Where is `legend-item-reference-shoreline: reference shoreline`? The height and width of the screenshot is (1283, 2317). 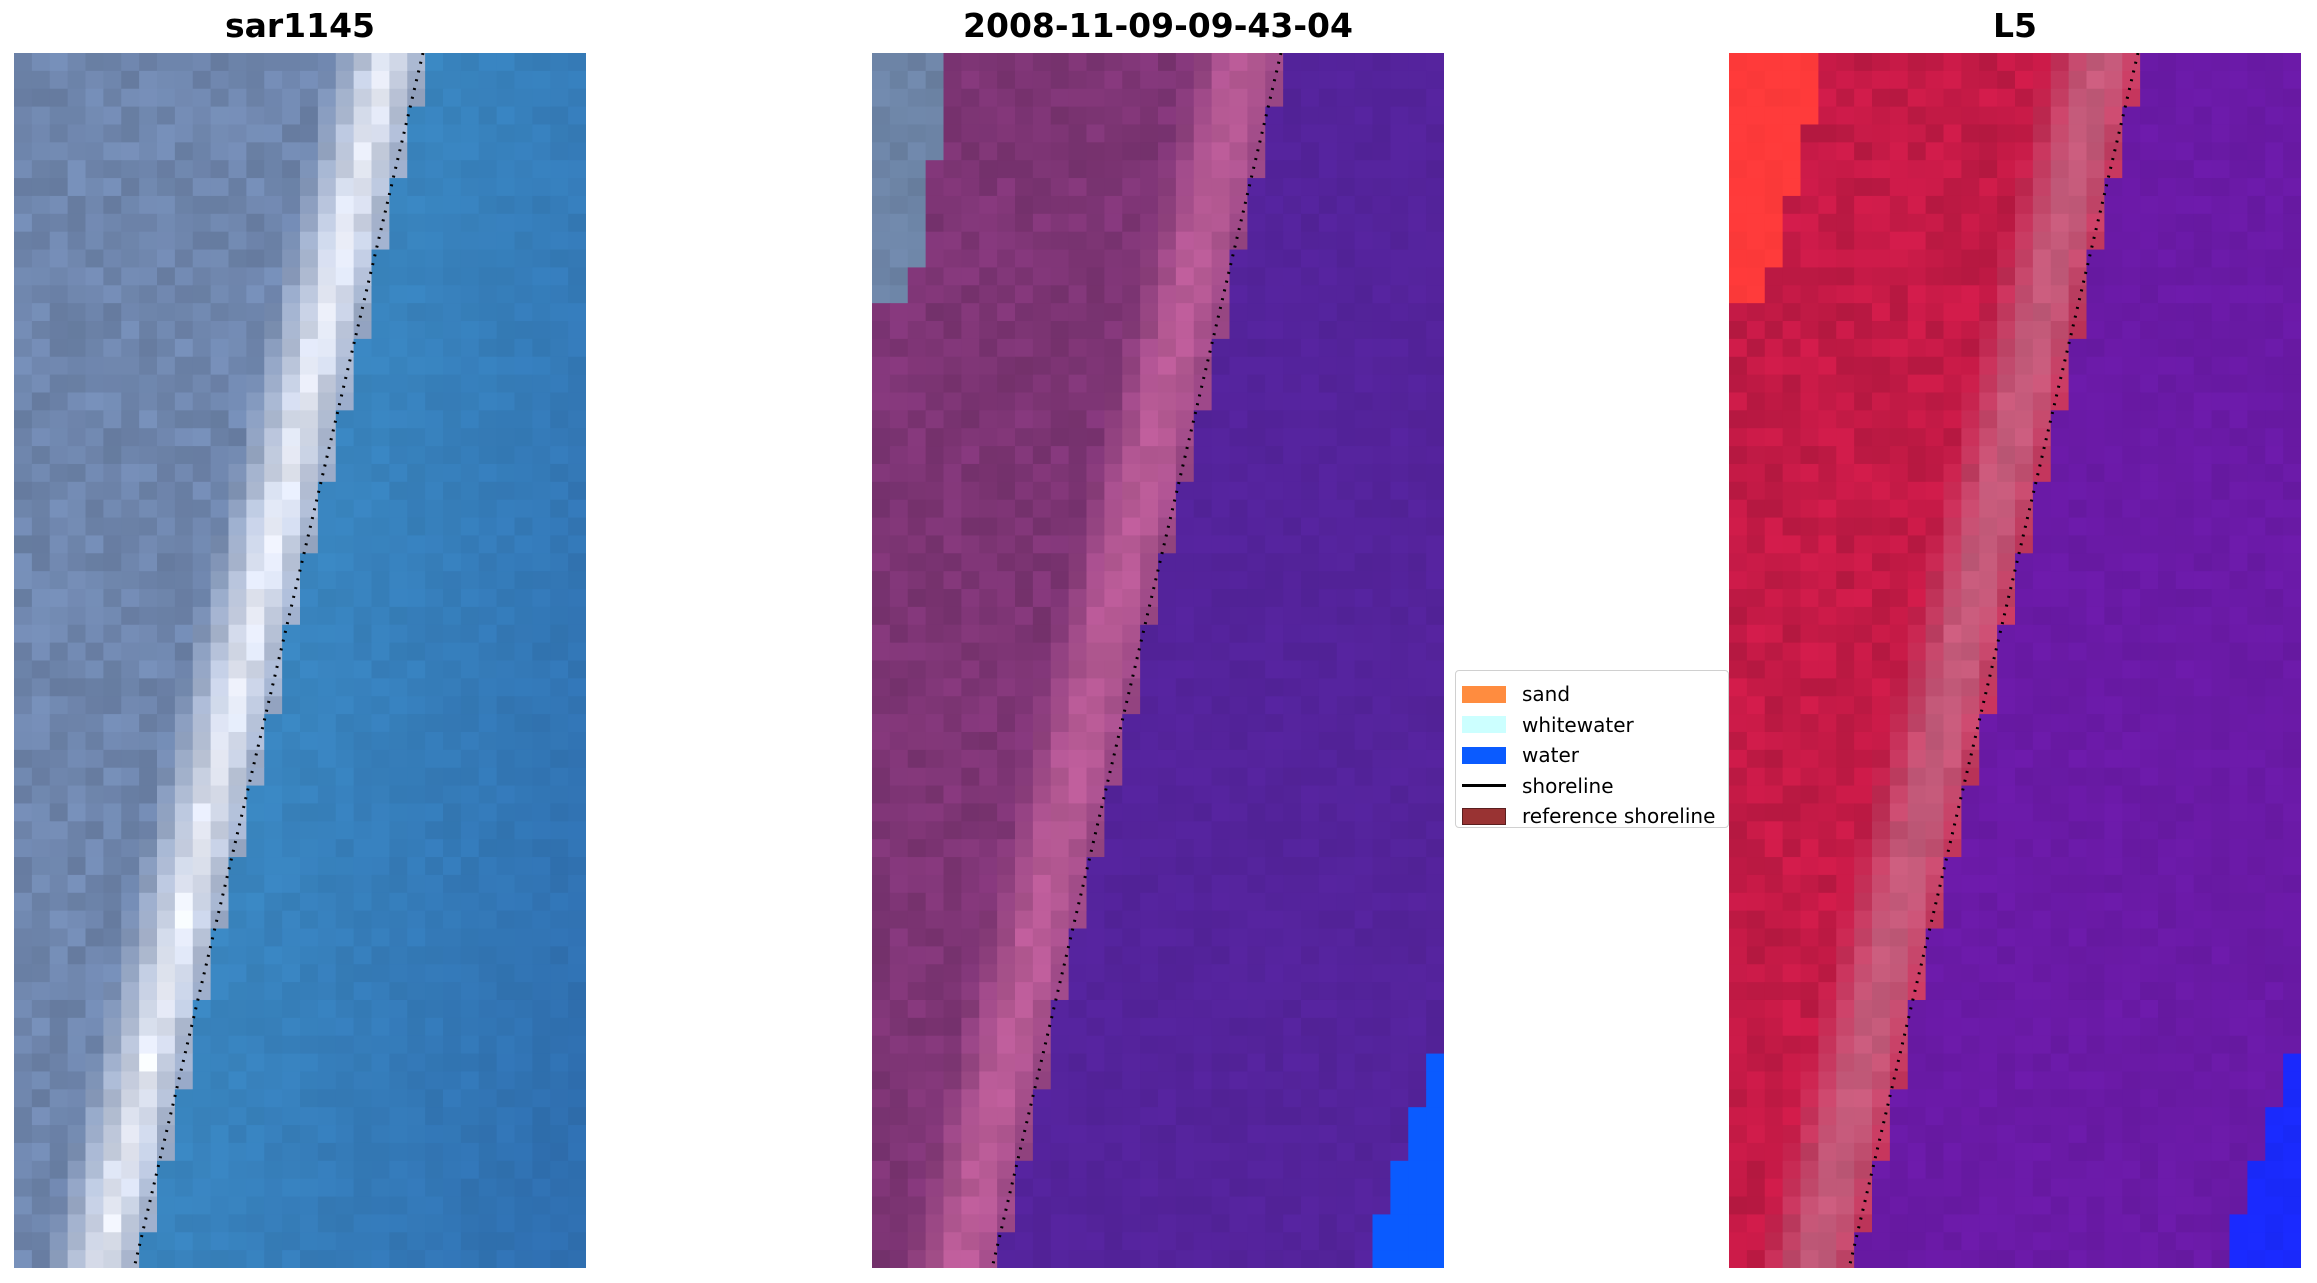 legend-item-reference-shoreline: reference shoreline is located at coordinates (1595, 816).